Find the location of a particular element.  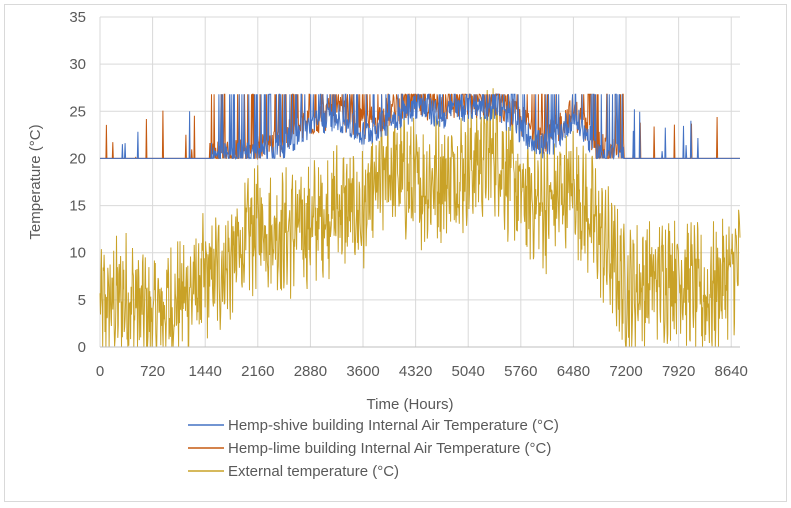

y-tick-label: 30 is located at coordinates (77, 64).